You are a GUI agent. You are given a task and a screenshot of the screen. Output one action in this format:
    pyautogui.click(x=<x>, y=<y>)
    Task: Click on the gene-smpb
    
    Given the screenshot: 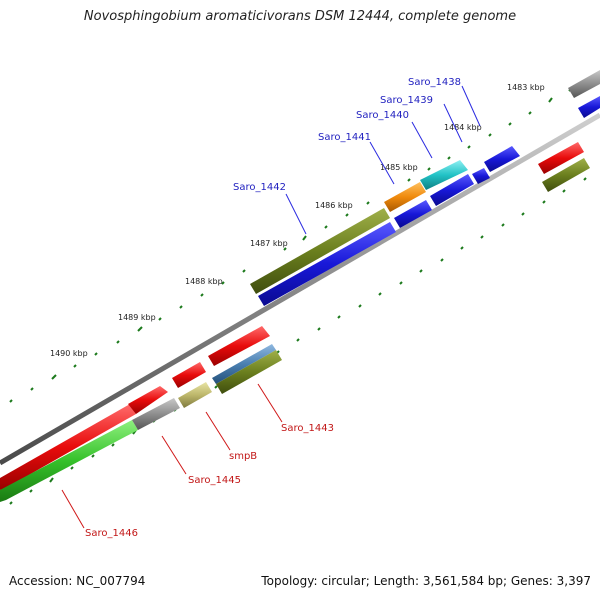 What is the action you would take?
    pyautogui.click(x=195, y=395)
    